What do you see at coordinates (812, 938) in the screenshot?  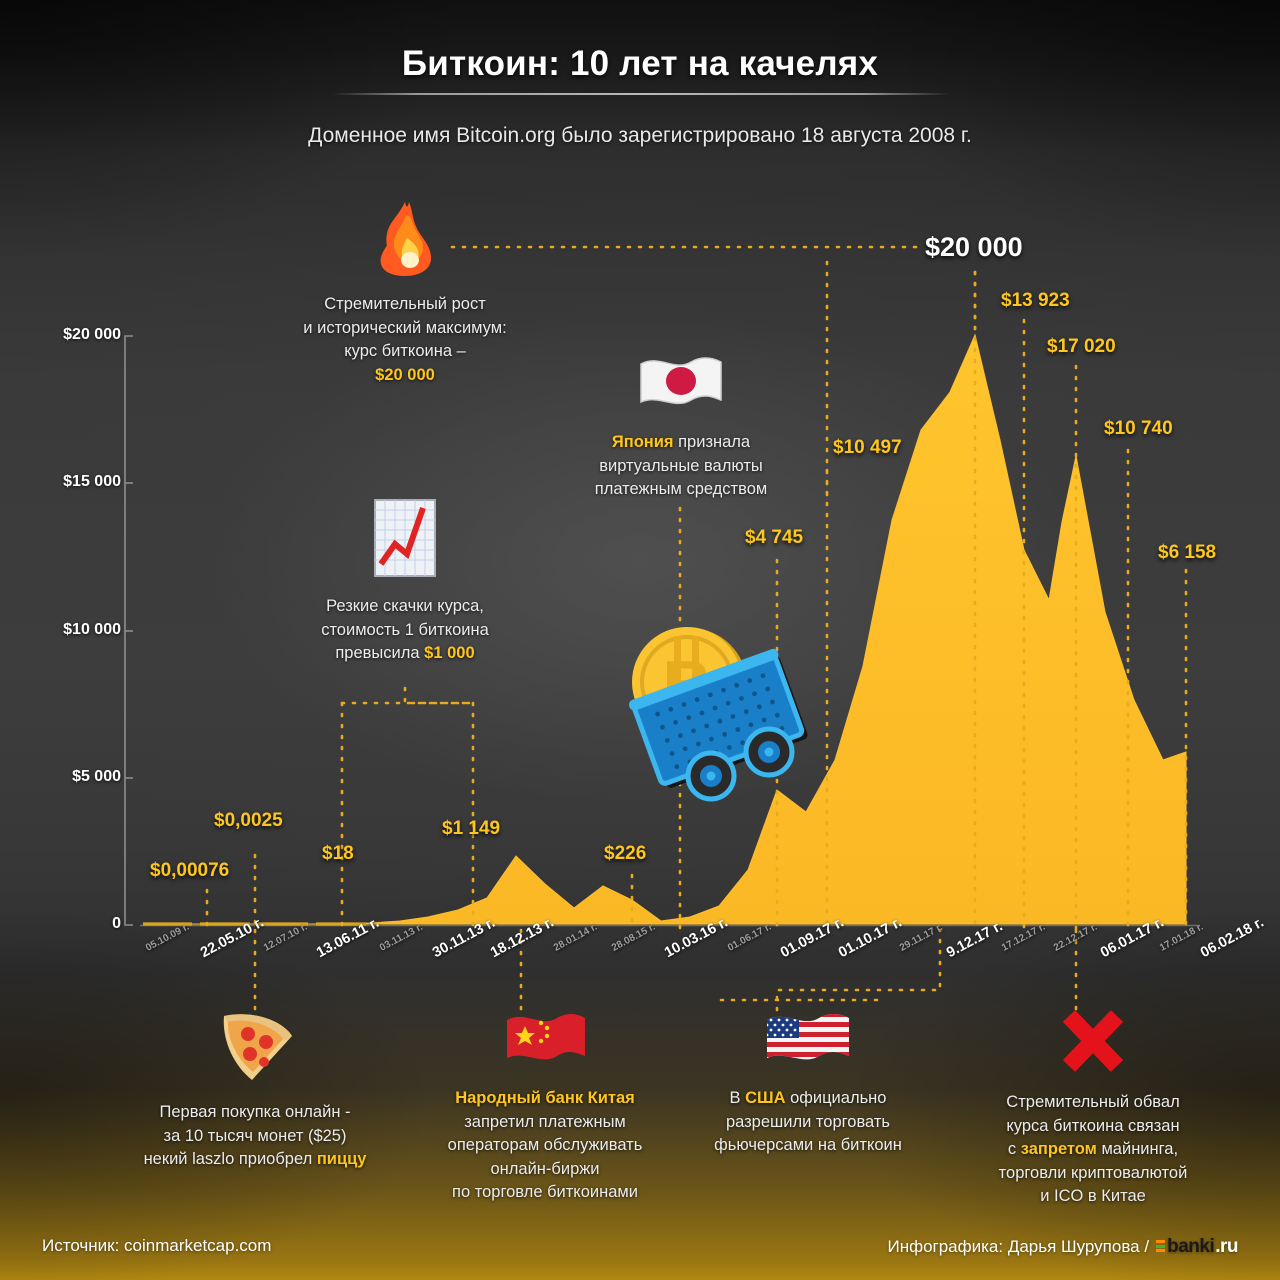 I see `x-tick-11: 01.09.17 г.` at bounding box center [812, 938].